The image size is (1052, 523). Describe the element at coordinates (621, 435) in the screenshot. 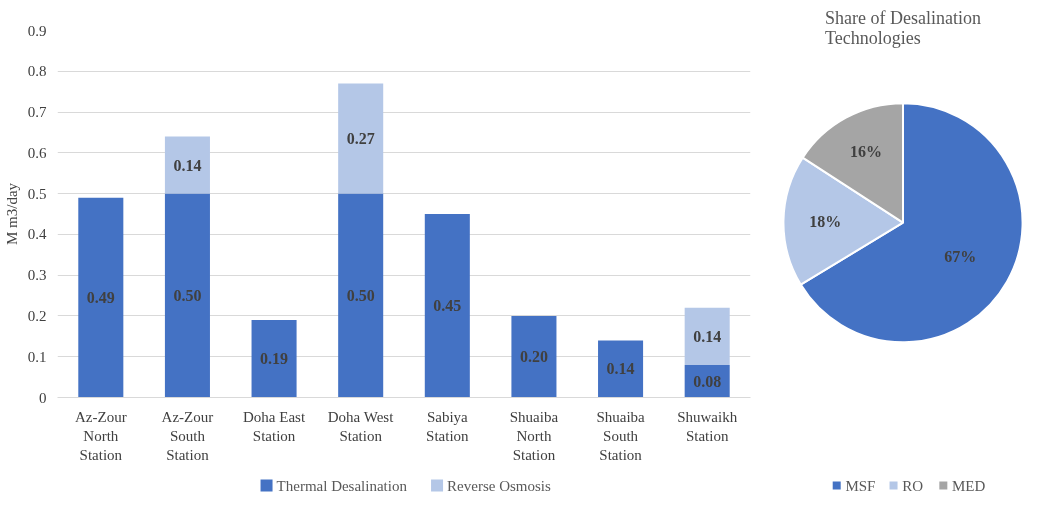

I see `x-tick-label: Shuaiba South Station` at that location.